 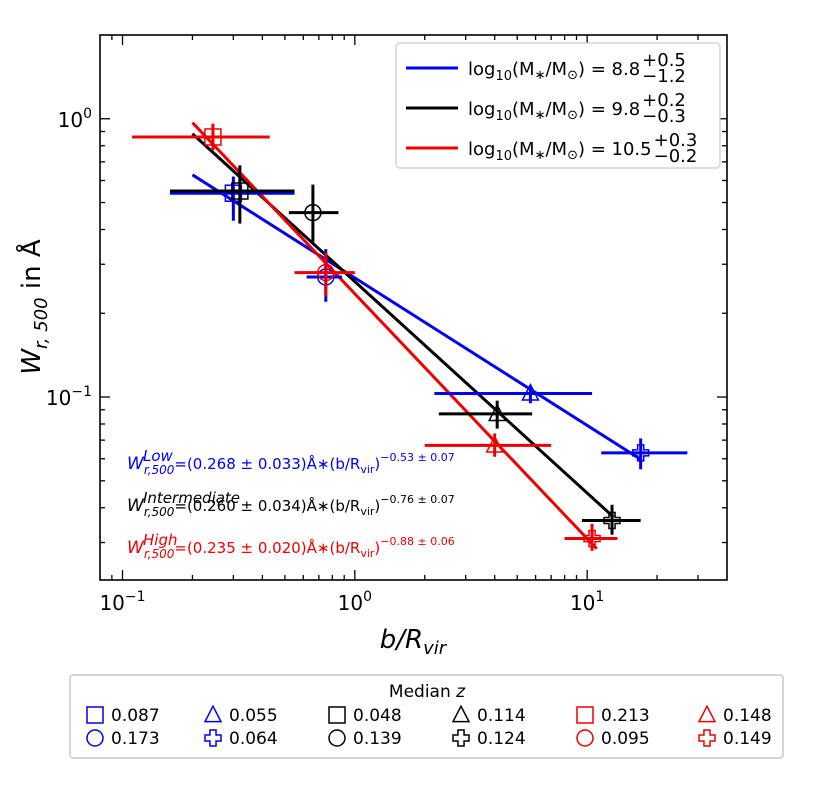 I want to click on data-point-intermediate-square, so click(x=232, y=194).